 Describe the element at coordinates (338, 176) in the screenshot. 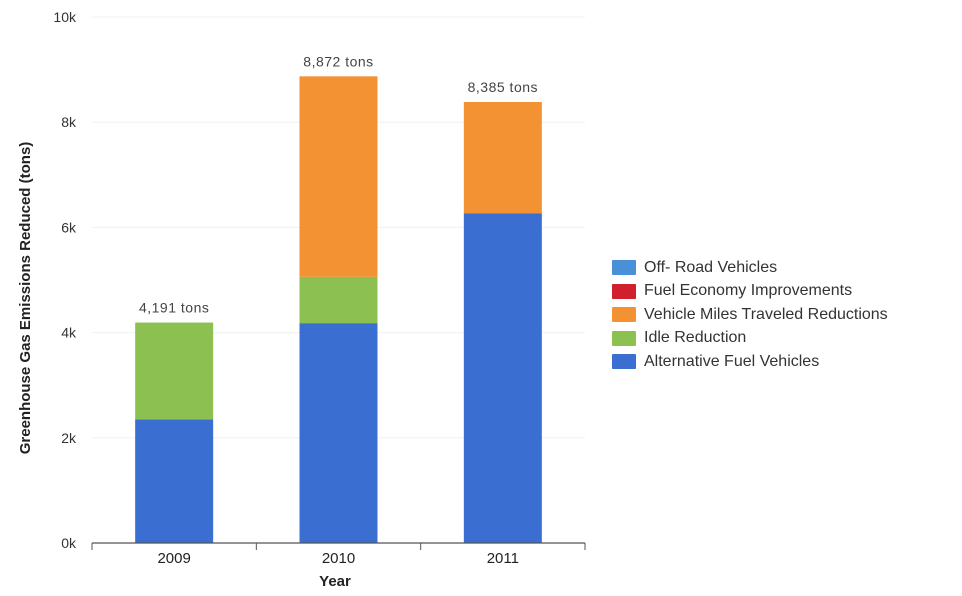

I see `bar-vehicle-miles-traveled-reductions-2010` at that location.